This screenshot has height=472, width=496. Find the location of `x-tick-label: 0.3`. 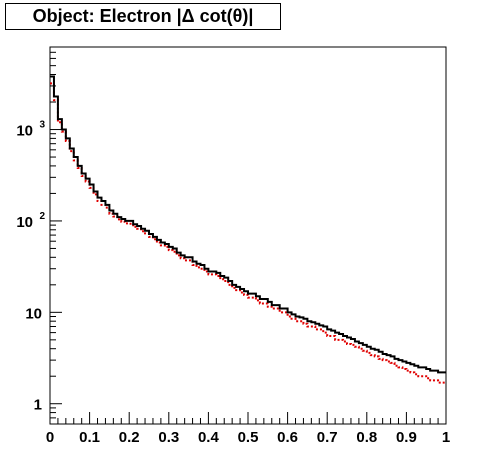

x-tick-label: 0.3 is located at coordinates (168, 437).